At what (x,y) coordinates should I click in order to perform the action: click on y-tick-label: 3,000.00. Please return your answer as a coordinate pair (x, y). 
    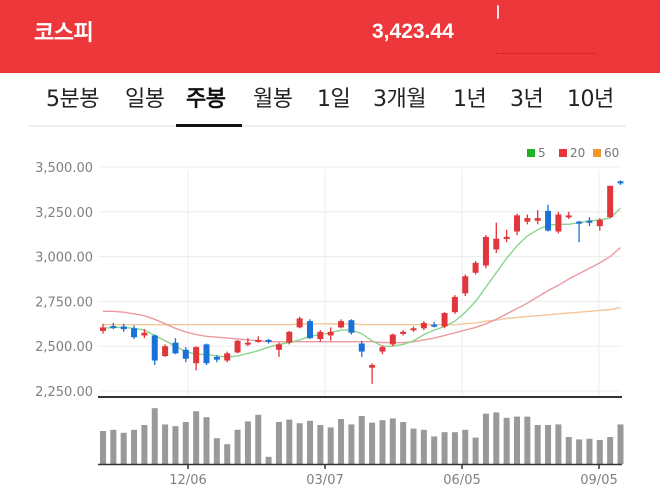
    Looking at the image, I should click on (64, 258).